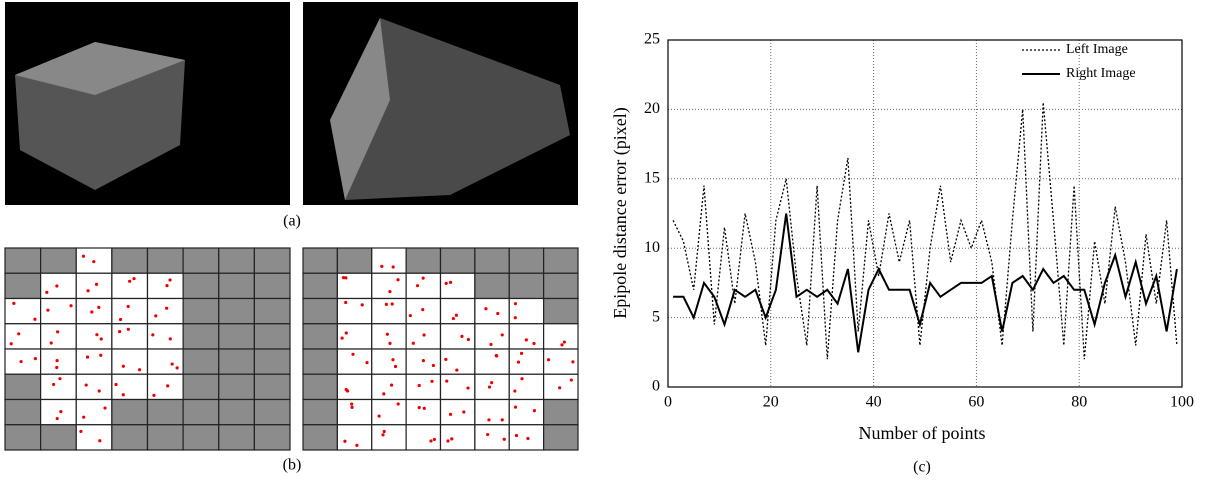 Image resolution: width=1213 pixels, height=493 pixels. What do you see at coordinates (1097, 49) in the screenshot?
I see `legend-label: Left Image` at bounding box center [1097, 49].